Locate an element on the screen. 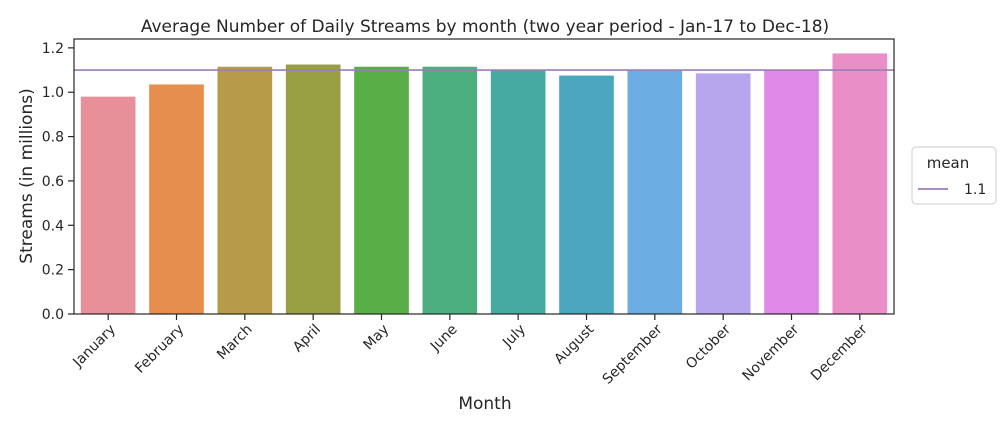 The image size is (1008, 436). legend: mean 1.1 is located at coordinates (954, 175).